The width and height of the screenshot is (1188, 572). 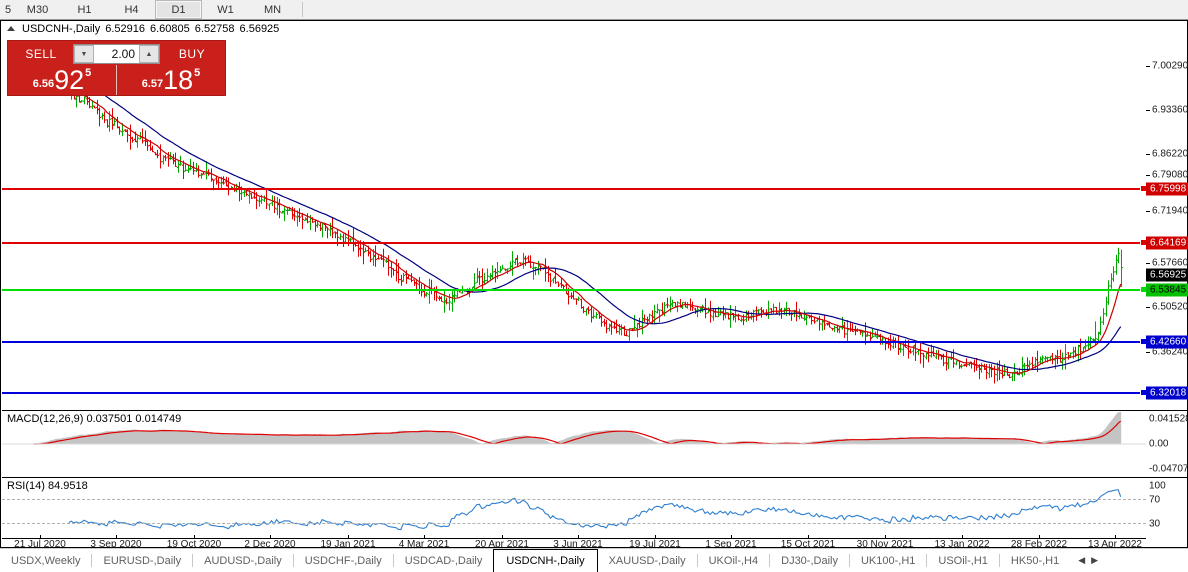 I want to click on timeframe-w1: W1, so click(x=225, y=9).